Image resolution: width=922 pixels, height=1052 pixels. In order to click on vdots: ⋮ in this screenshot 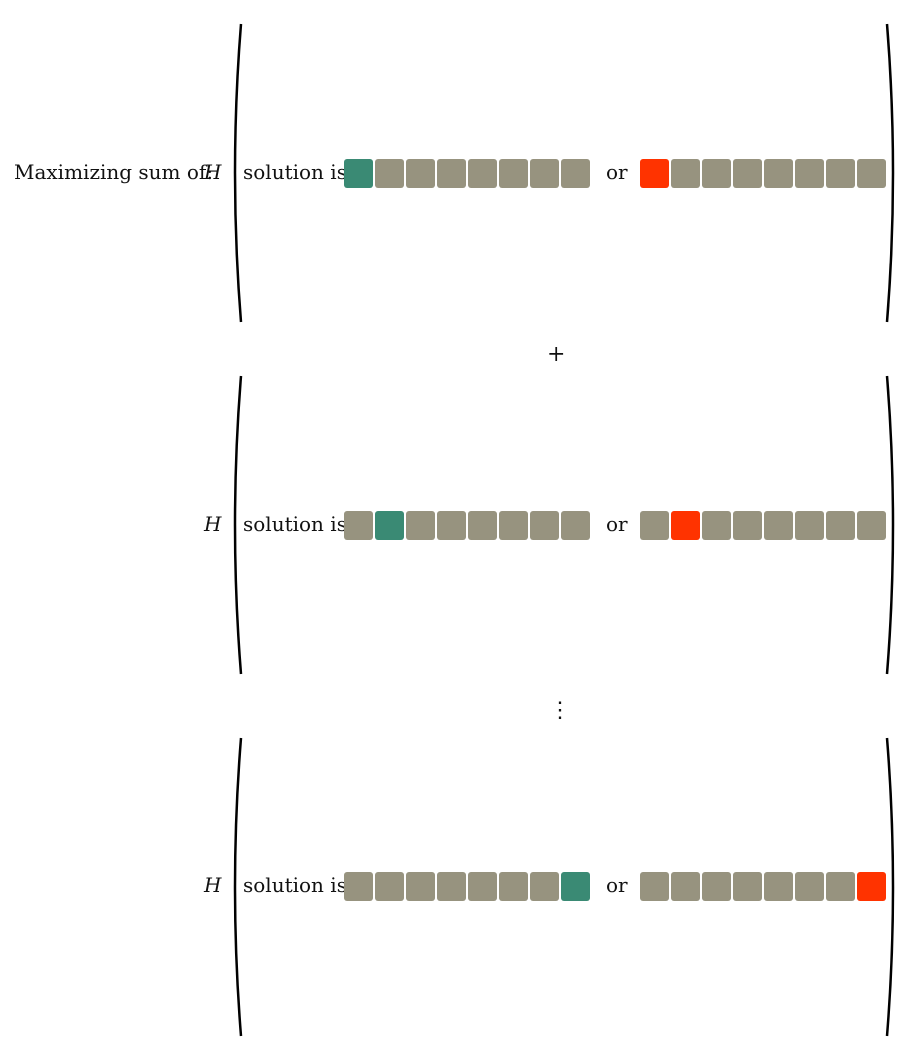, I will do `click(560, 710)`.